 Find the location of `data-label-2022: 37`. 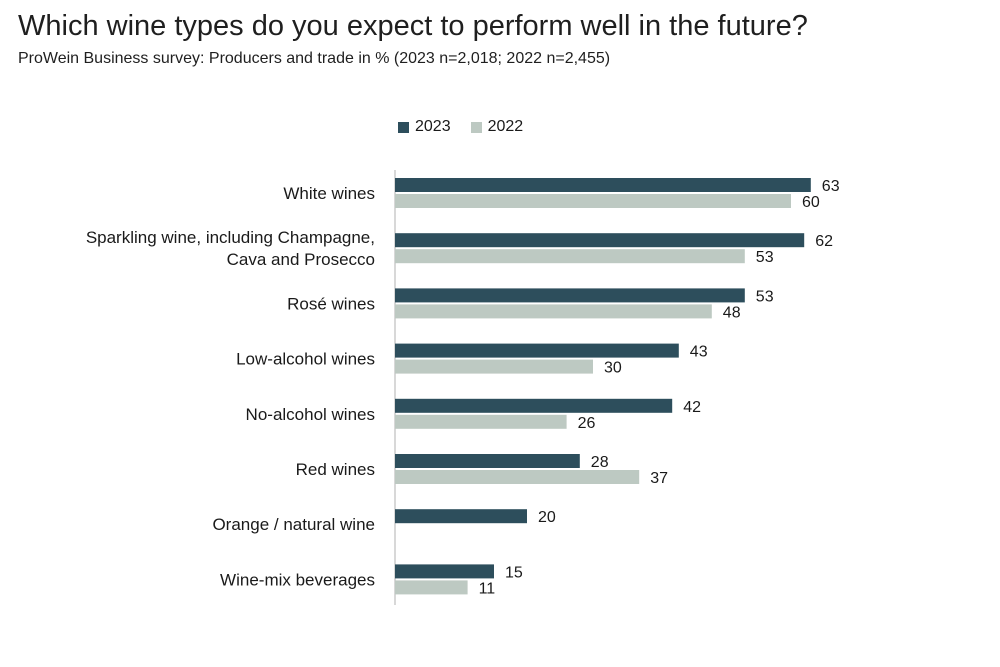

data-label-2022: 37 is located at coordinates (659, 478).